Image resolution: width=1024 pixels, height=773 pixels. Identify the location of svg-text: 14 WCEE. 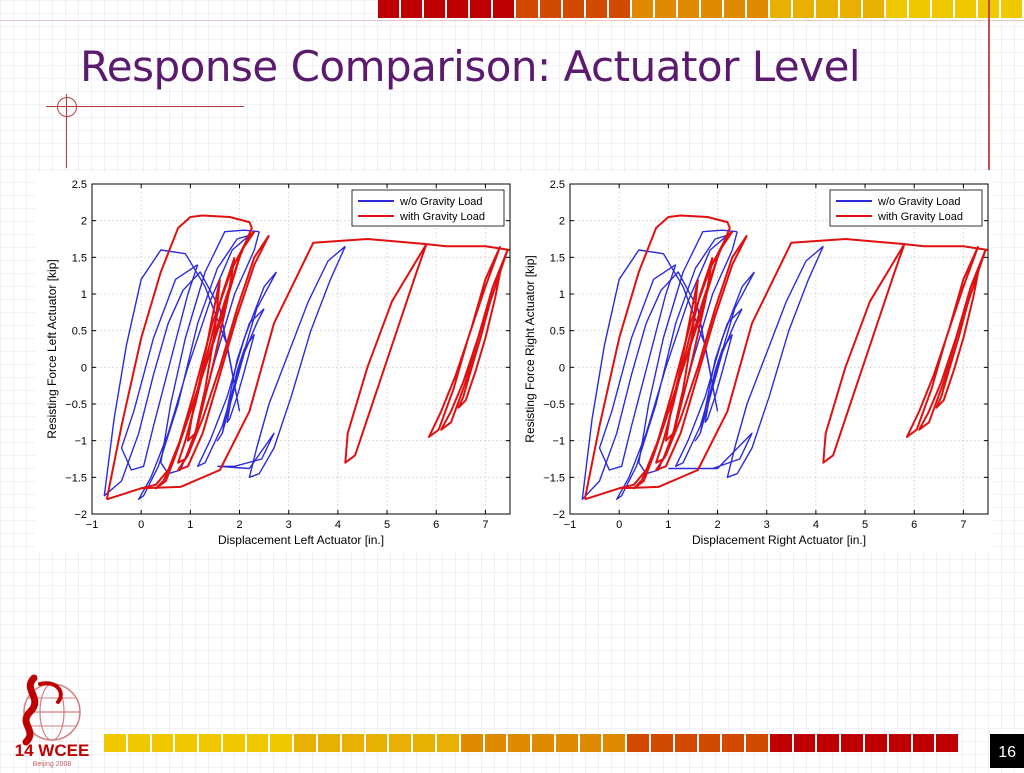
(52, 750).